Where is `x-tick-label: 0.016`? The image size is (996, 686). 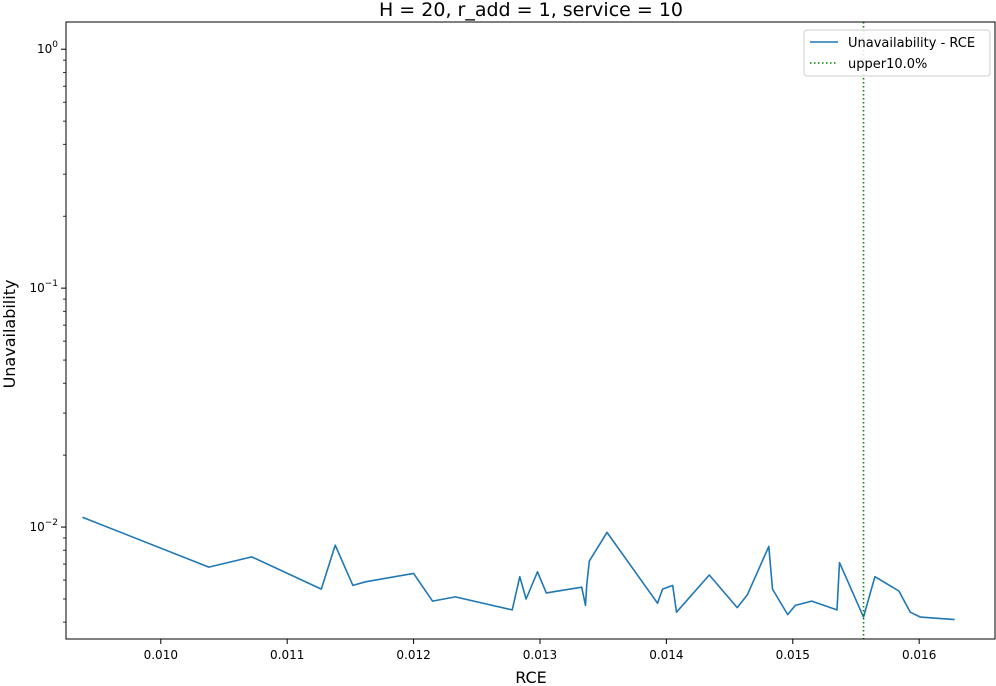 x-tick-label: 0.016 is located at coordinates (919, 655).